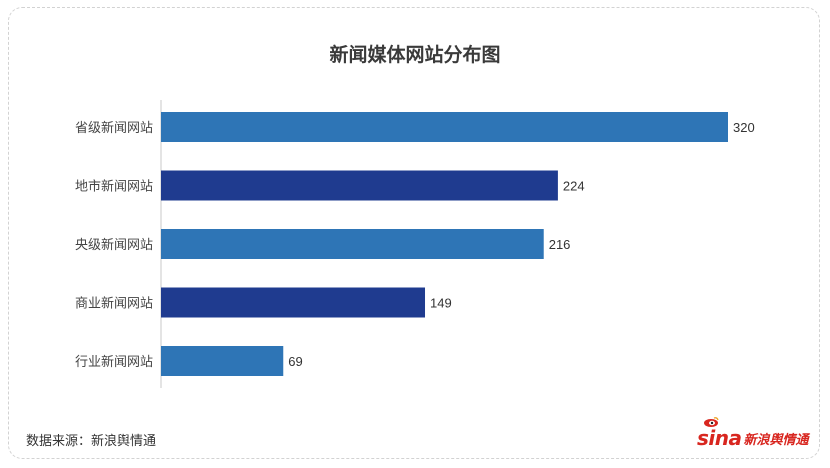 This screenshot has height=468, width=830. I want to click on category-label: 央级新闻网站, so click(114, 245).